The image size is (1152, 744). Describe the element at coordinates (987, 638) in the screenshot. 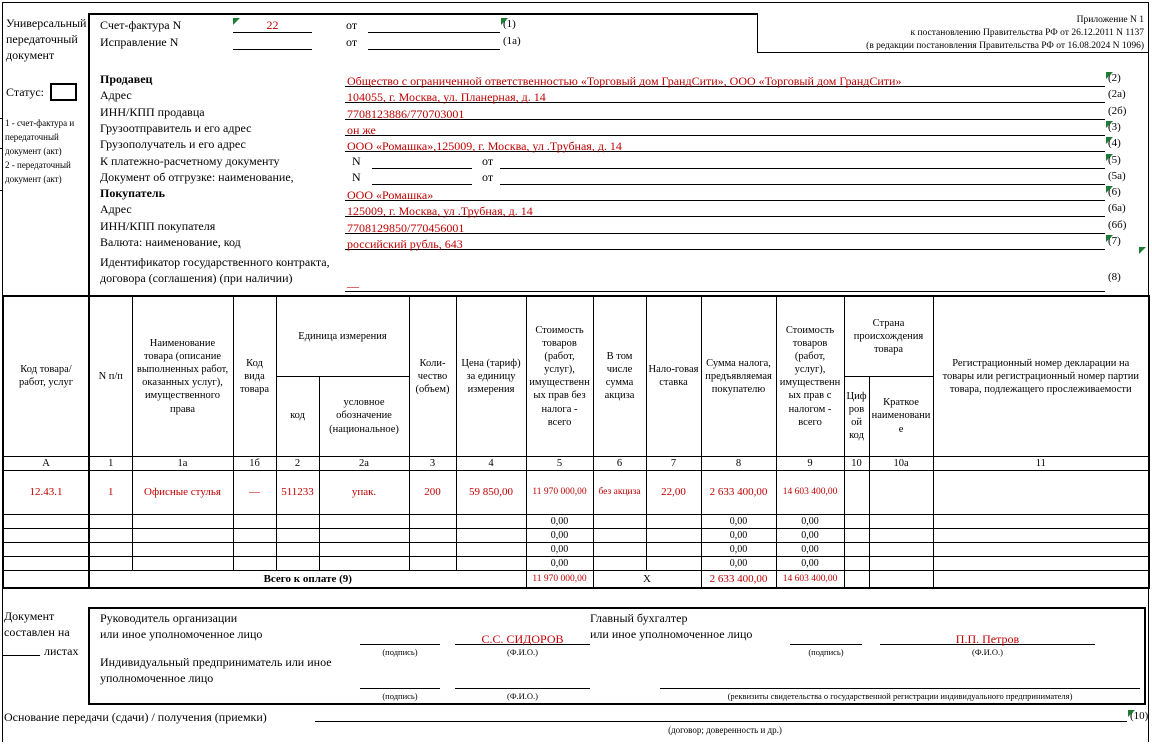

I see `accountant-name-field: П.П. Петров` at that location.